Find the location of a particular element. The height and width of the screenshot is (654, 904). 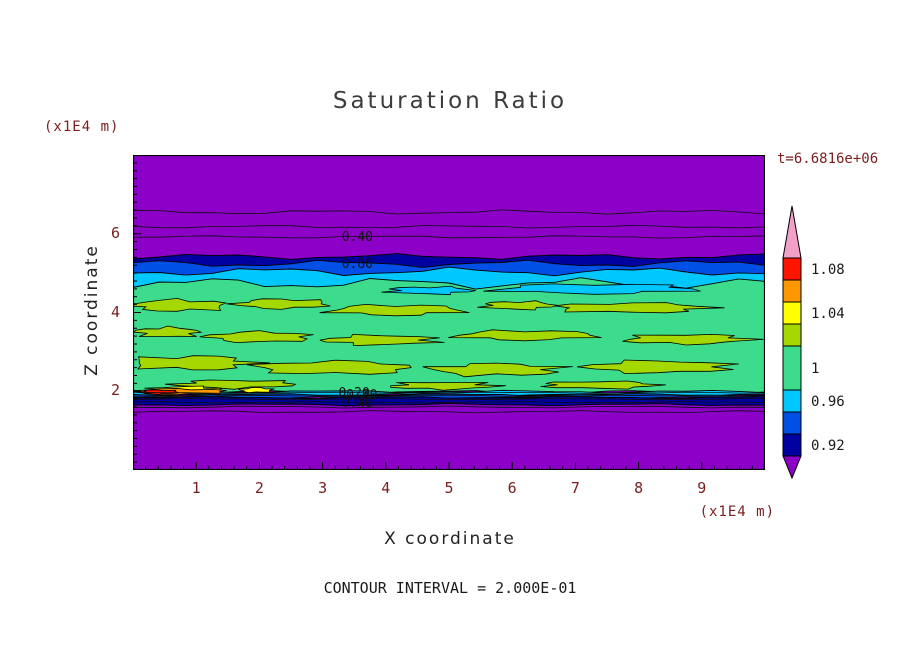

x-tick-label: 3 is located at coordinates (323, 488).